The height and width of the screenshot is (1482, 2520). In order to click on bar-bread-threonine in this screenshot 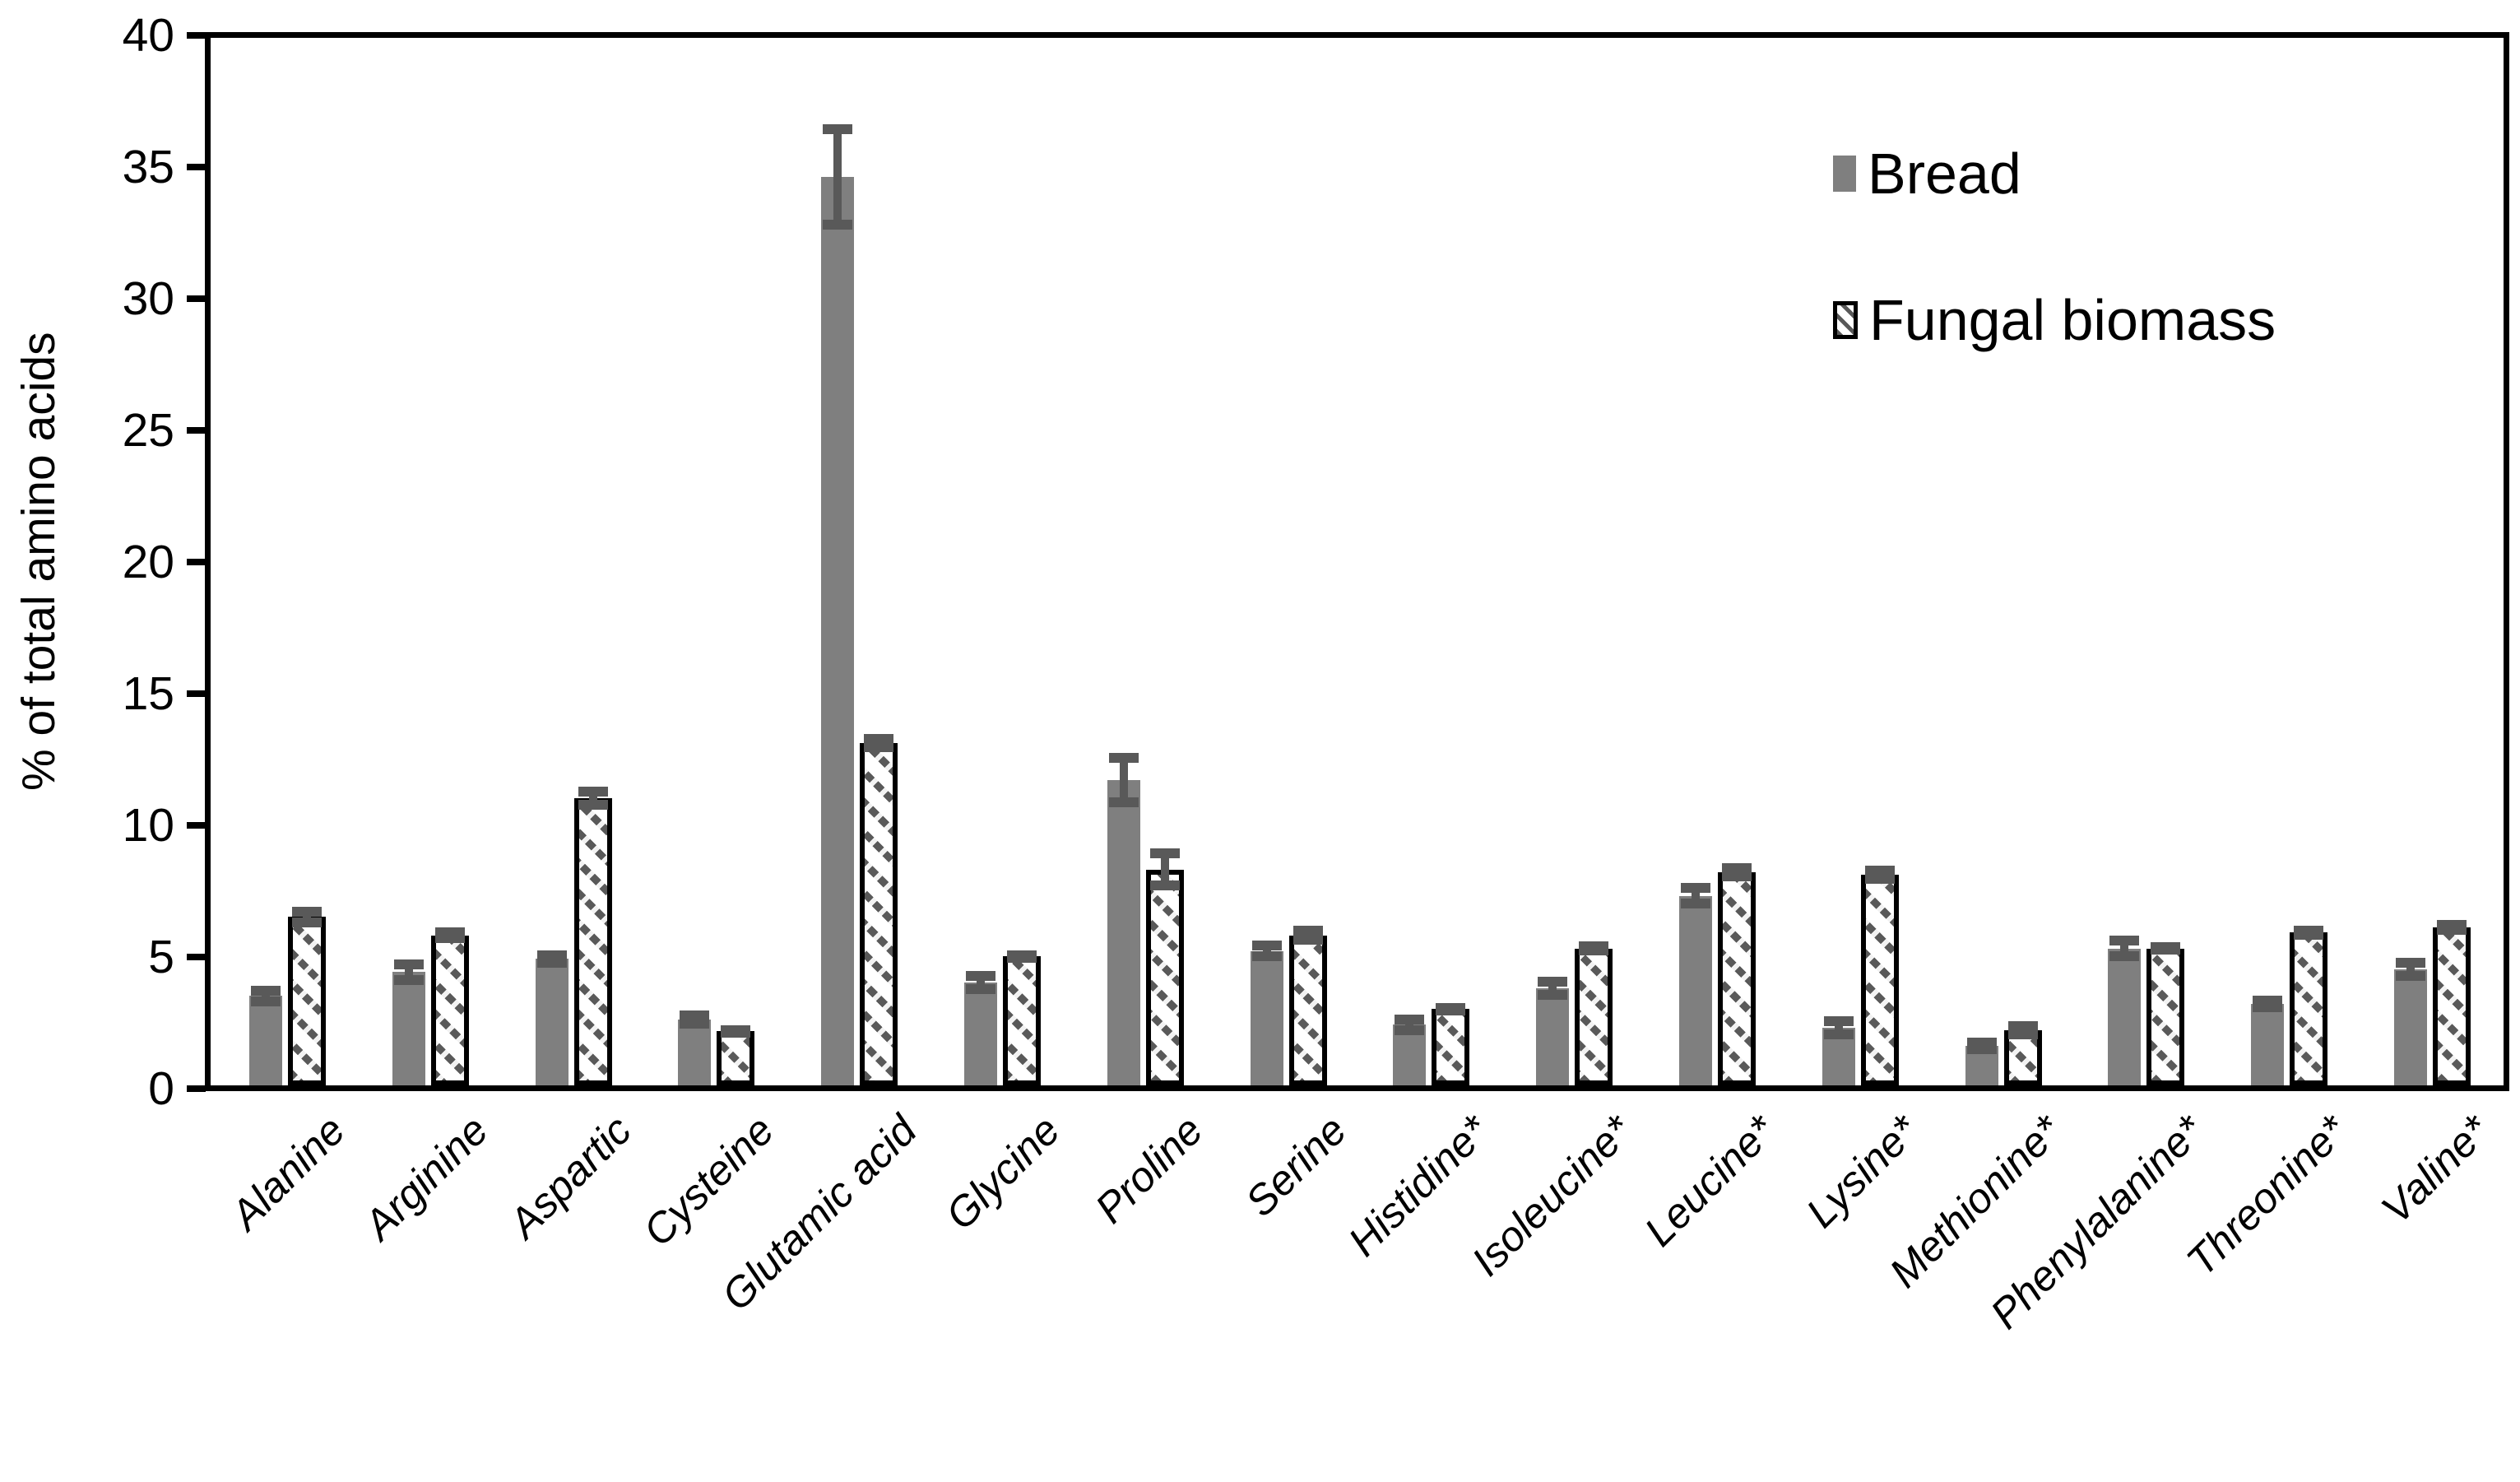, I will do `click(2267, 1044)`.